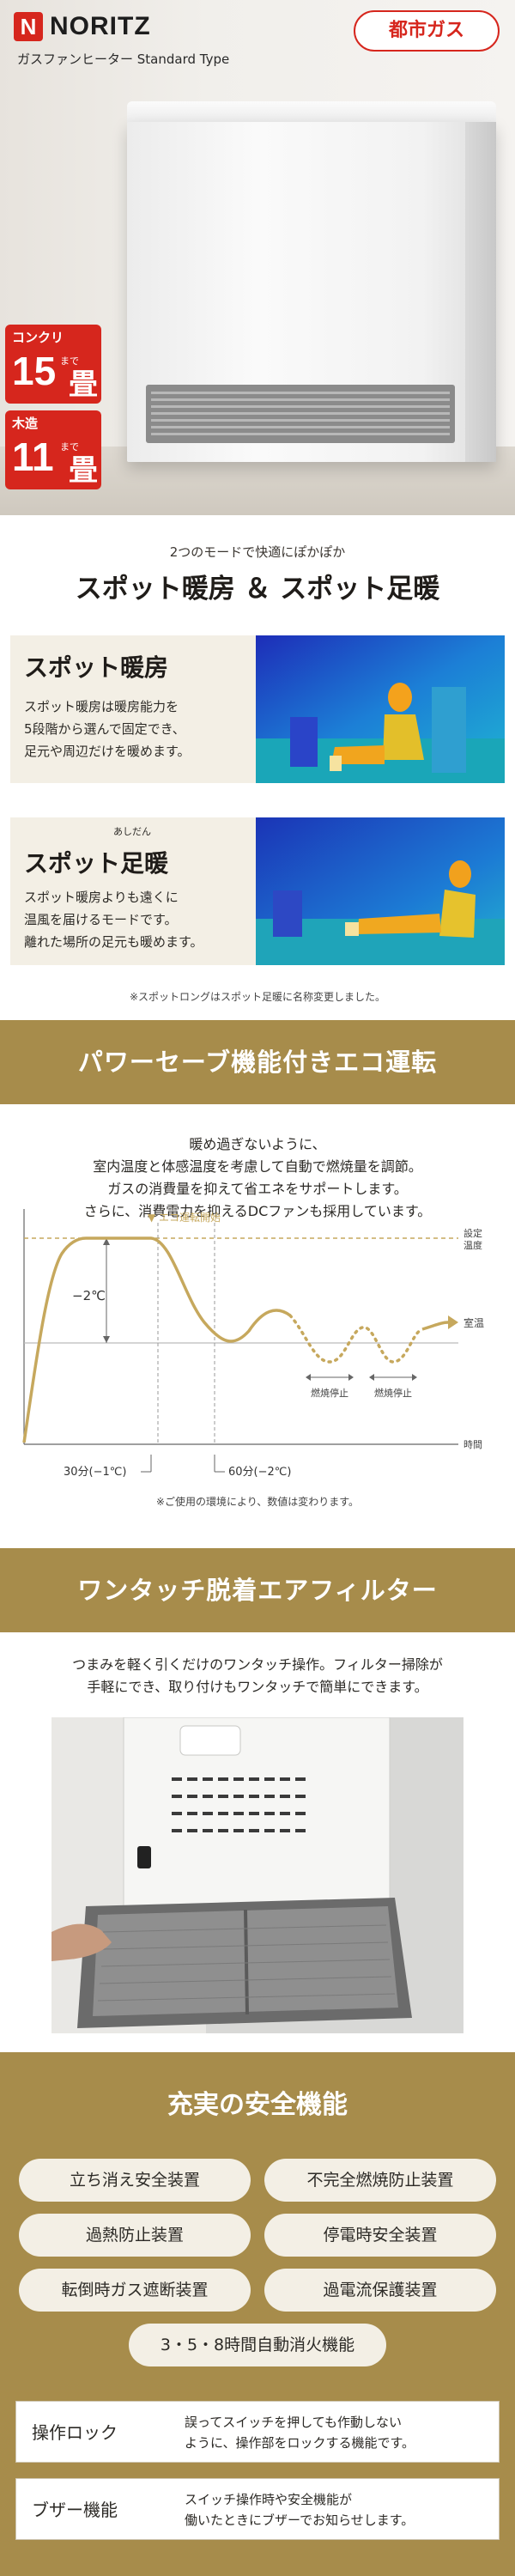 This screenshot has height=2576, width=515. I want to click on safety-item-incomplete-combustion: 不完全燃焼防止装置, so click(380, 2180).